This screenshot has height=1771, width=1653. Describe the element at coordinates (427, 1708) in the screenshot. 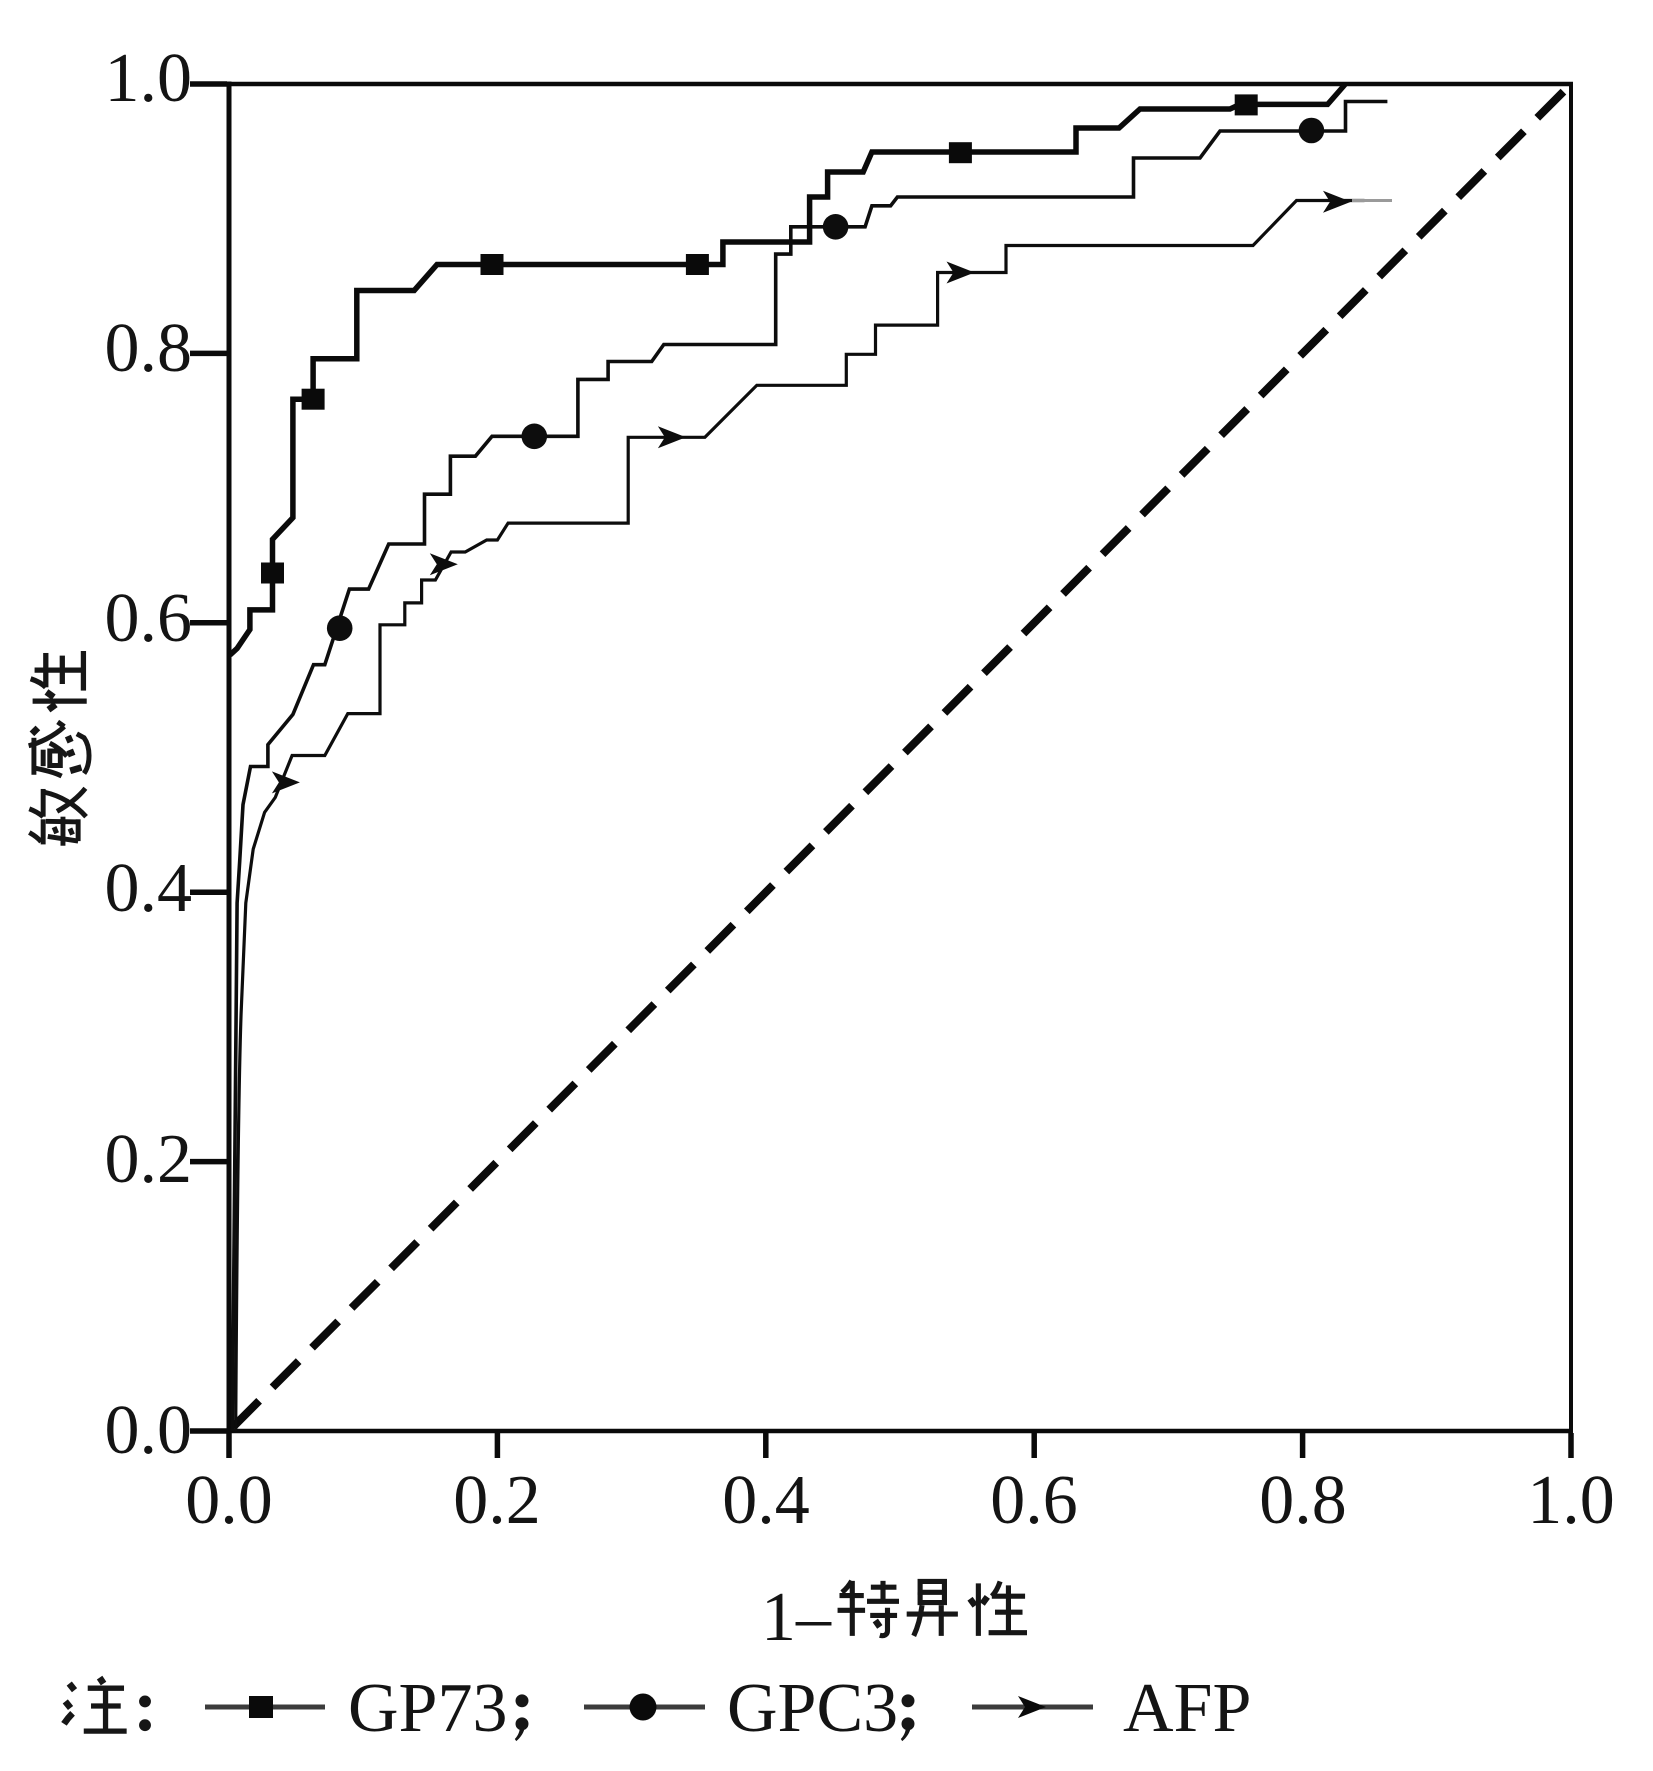

I see `svg-text: GP73` at that location.